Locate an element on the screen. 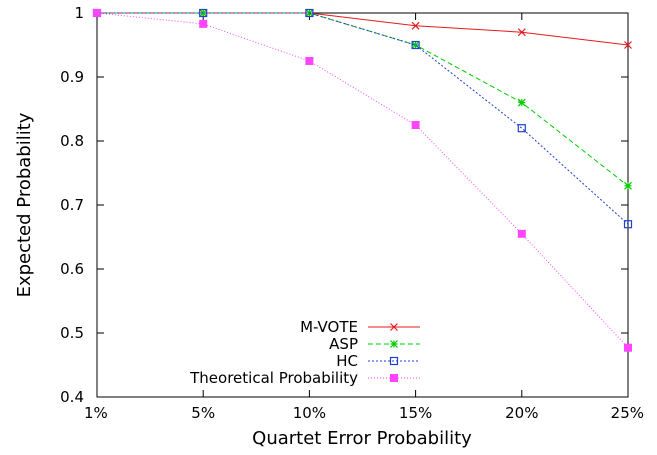 The width and height of the screenshot is (657, 455). y-tick-label: 0.8 is located at coordinates (72, 141).